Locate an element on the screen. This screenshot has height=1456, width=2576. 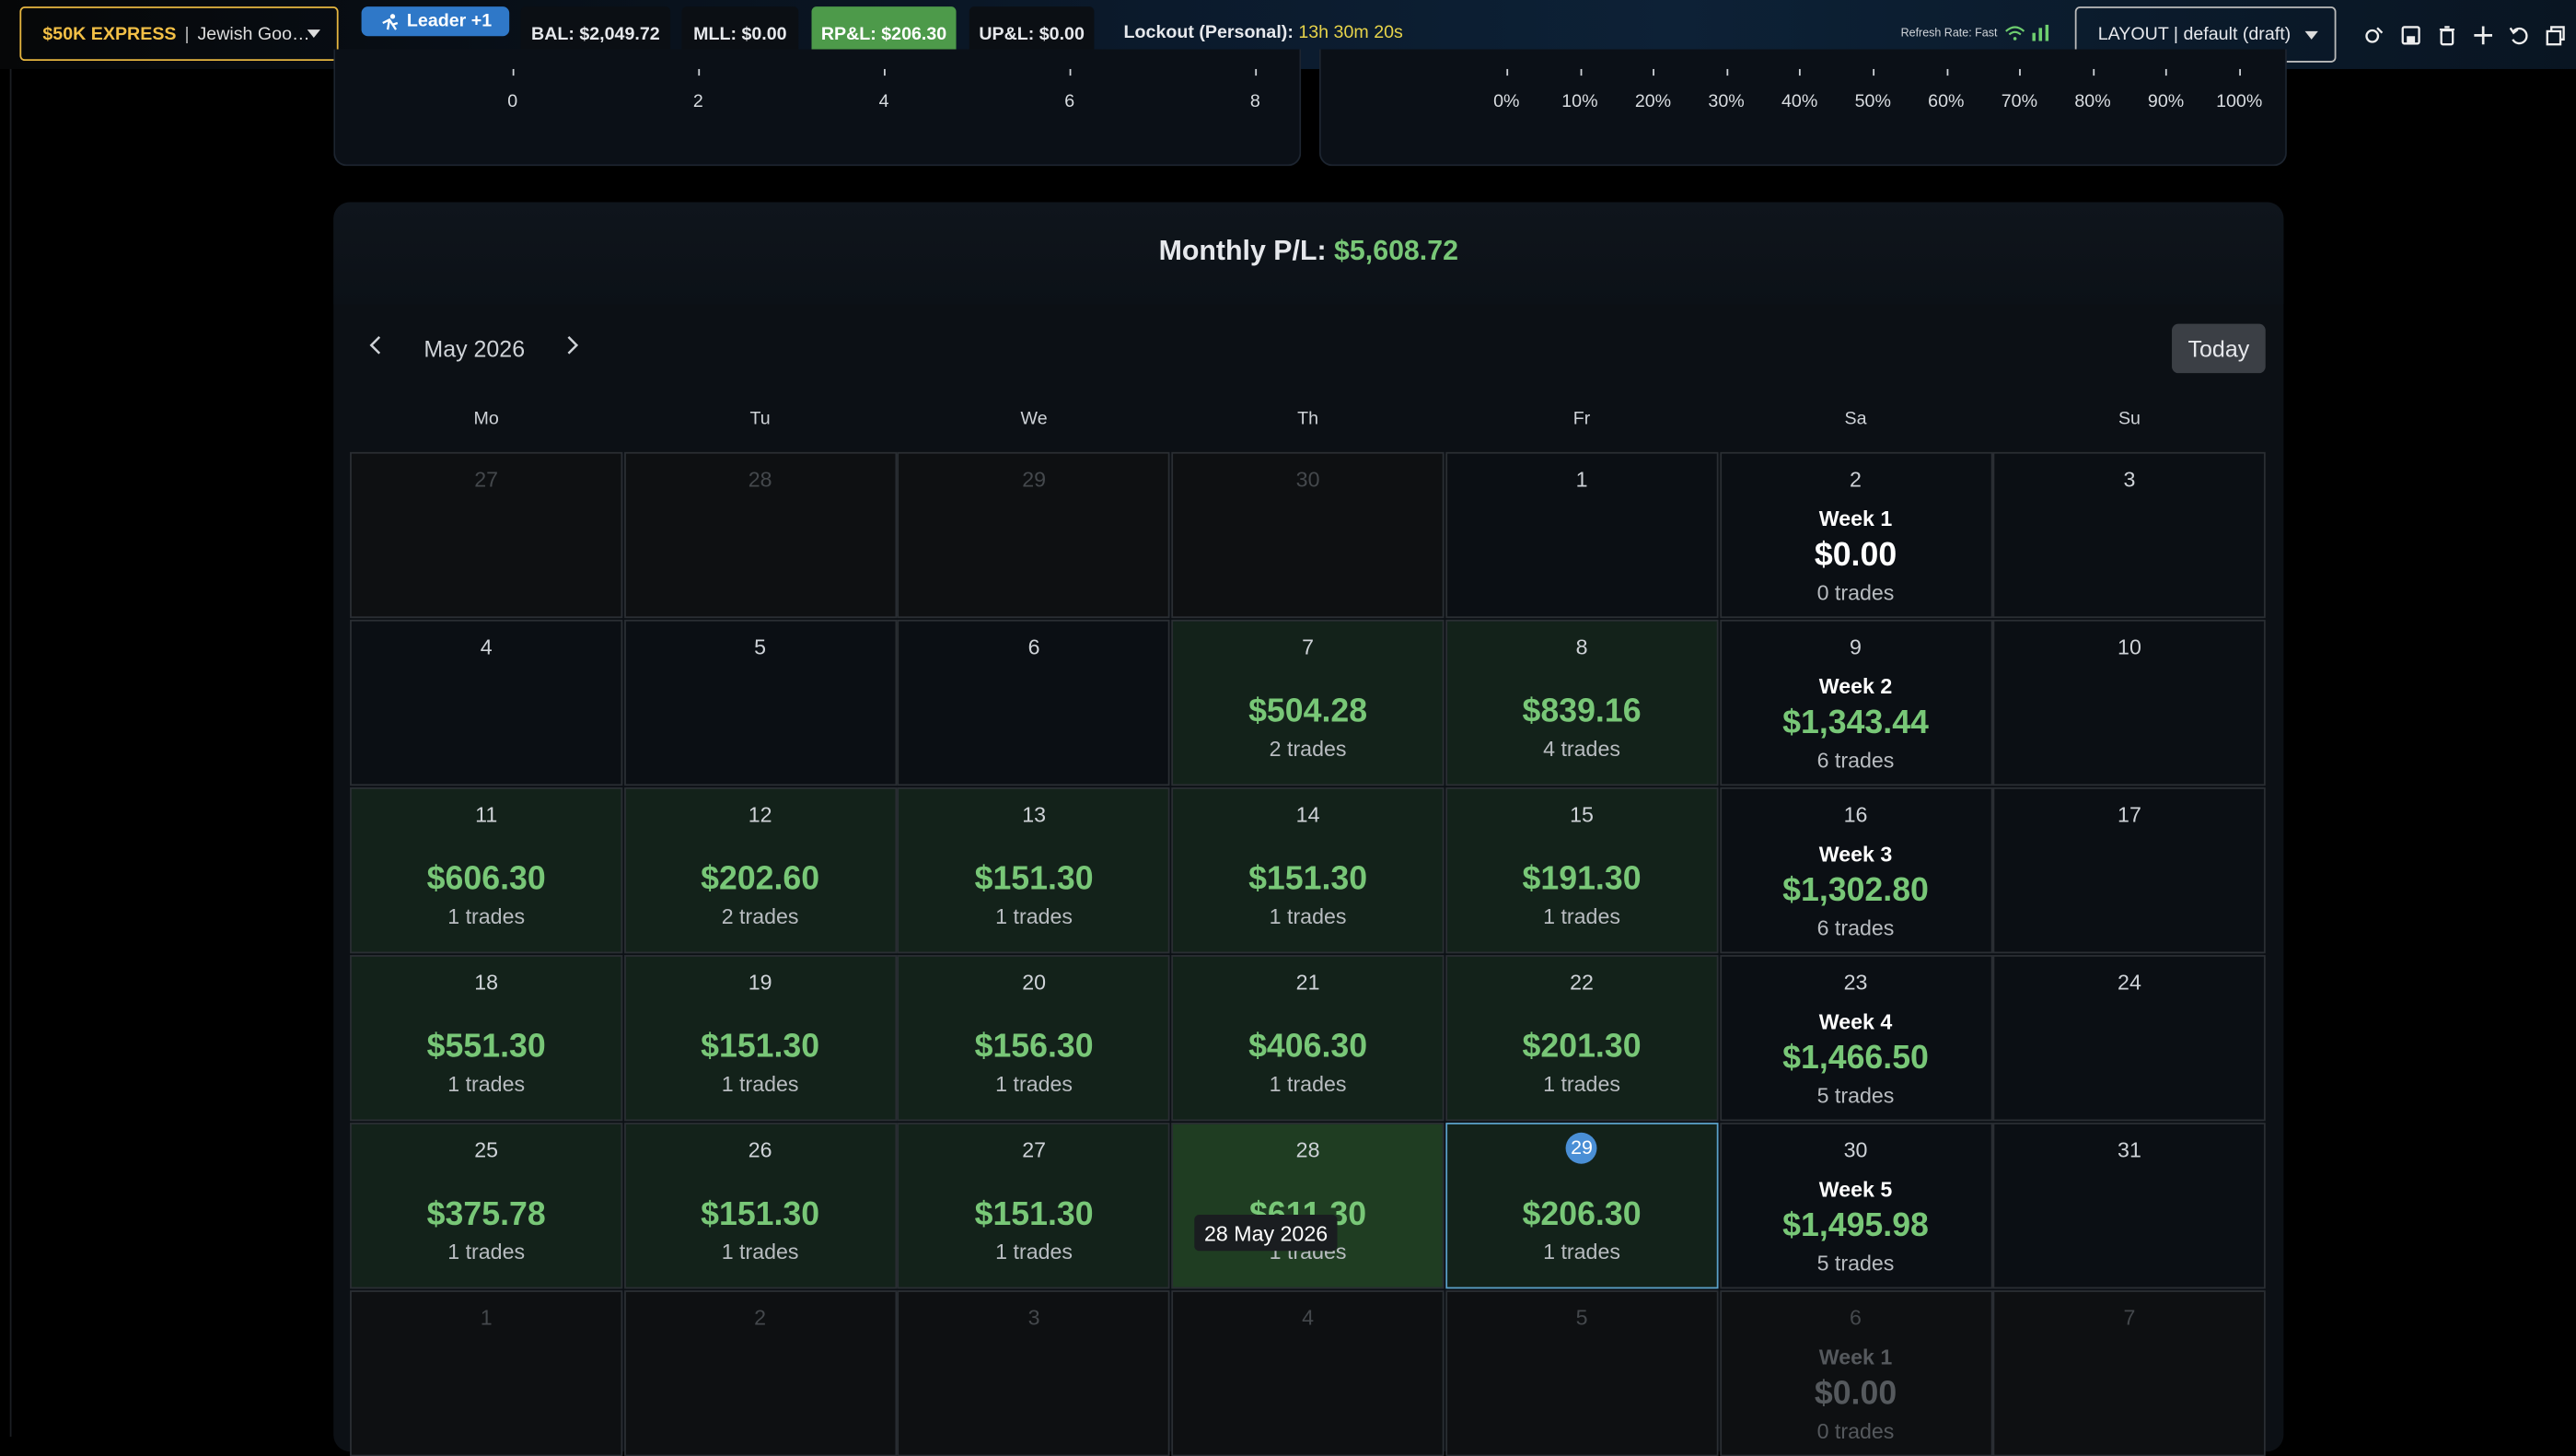
left-chart-panel is located at coordinates (817, 108).